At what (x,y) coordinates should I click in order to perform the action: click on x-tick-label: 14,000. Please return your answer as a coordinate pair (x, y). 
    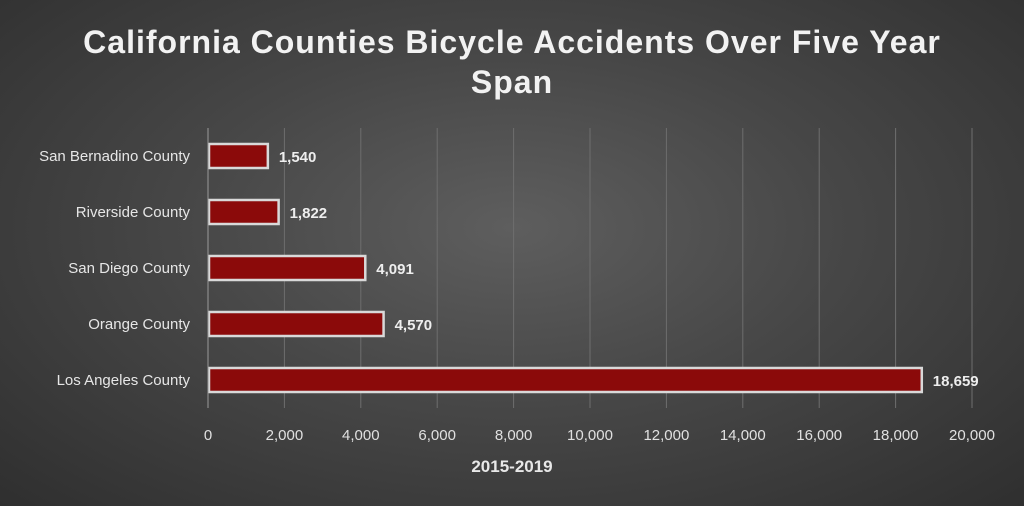
    Looking at the image, I should click on (743, 435).